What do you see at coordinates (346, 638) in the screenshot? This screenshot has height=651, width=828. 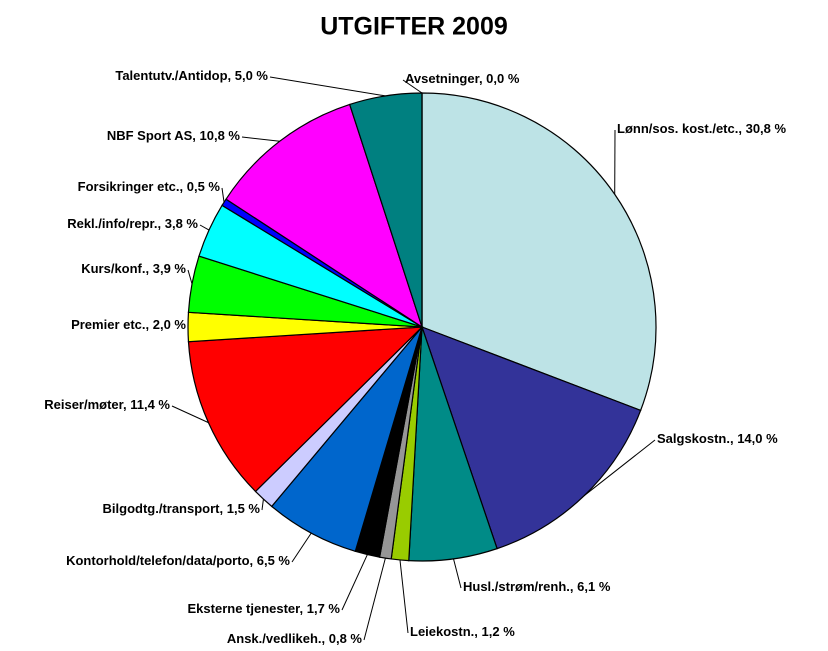 I see `value-label: 0,8 %` at bounding box center [346, 638].